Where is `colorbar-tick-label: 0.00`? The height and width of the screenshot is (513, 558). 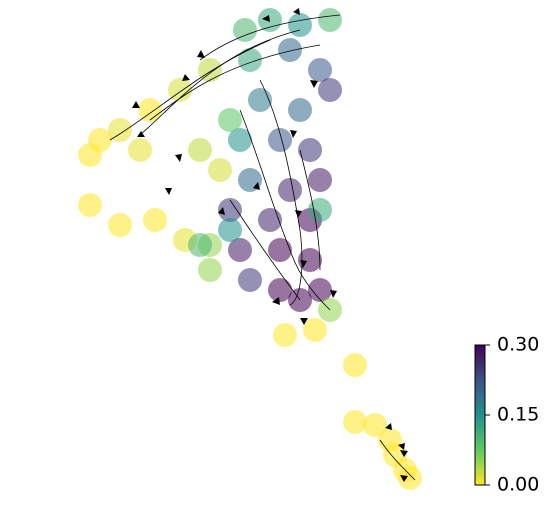
colorbar-tick-label: 0.00 is located at coordinates (518, 485).